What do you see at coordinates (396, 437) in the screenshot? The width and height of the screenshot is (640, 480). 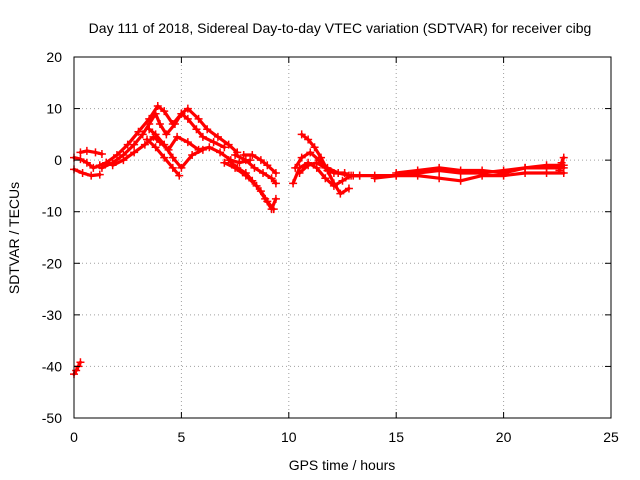 I see `x-tick-label: 15` at bounding box center [396, 437].